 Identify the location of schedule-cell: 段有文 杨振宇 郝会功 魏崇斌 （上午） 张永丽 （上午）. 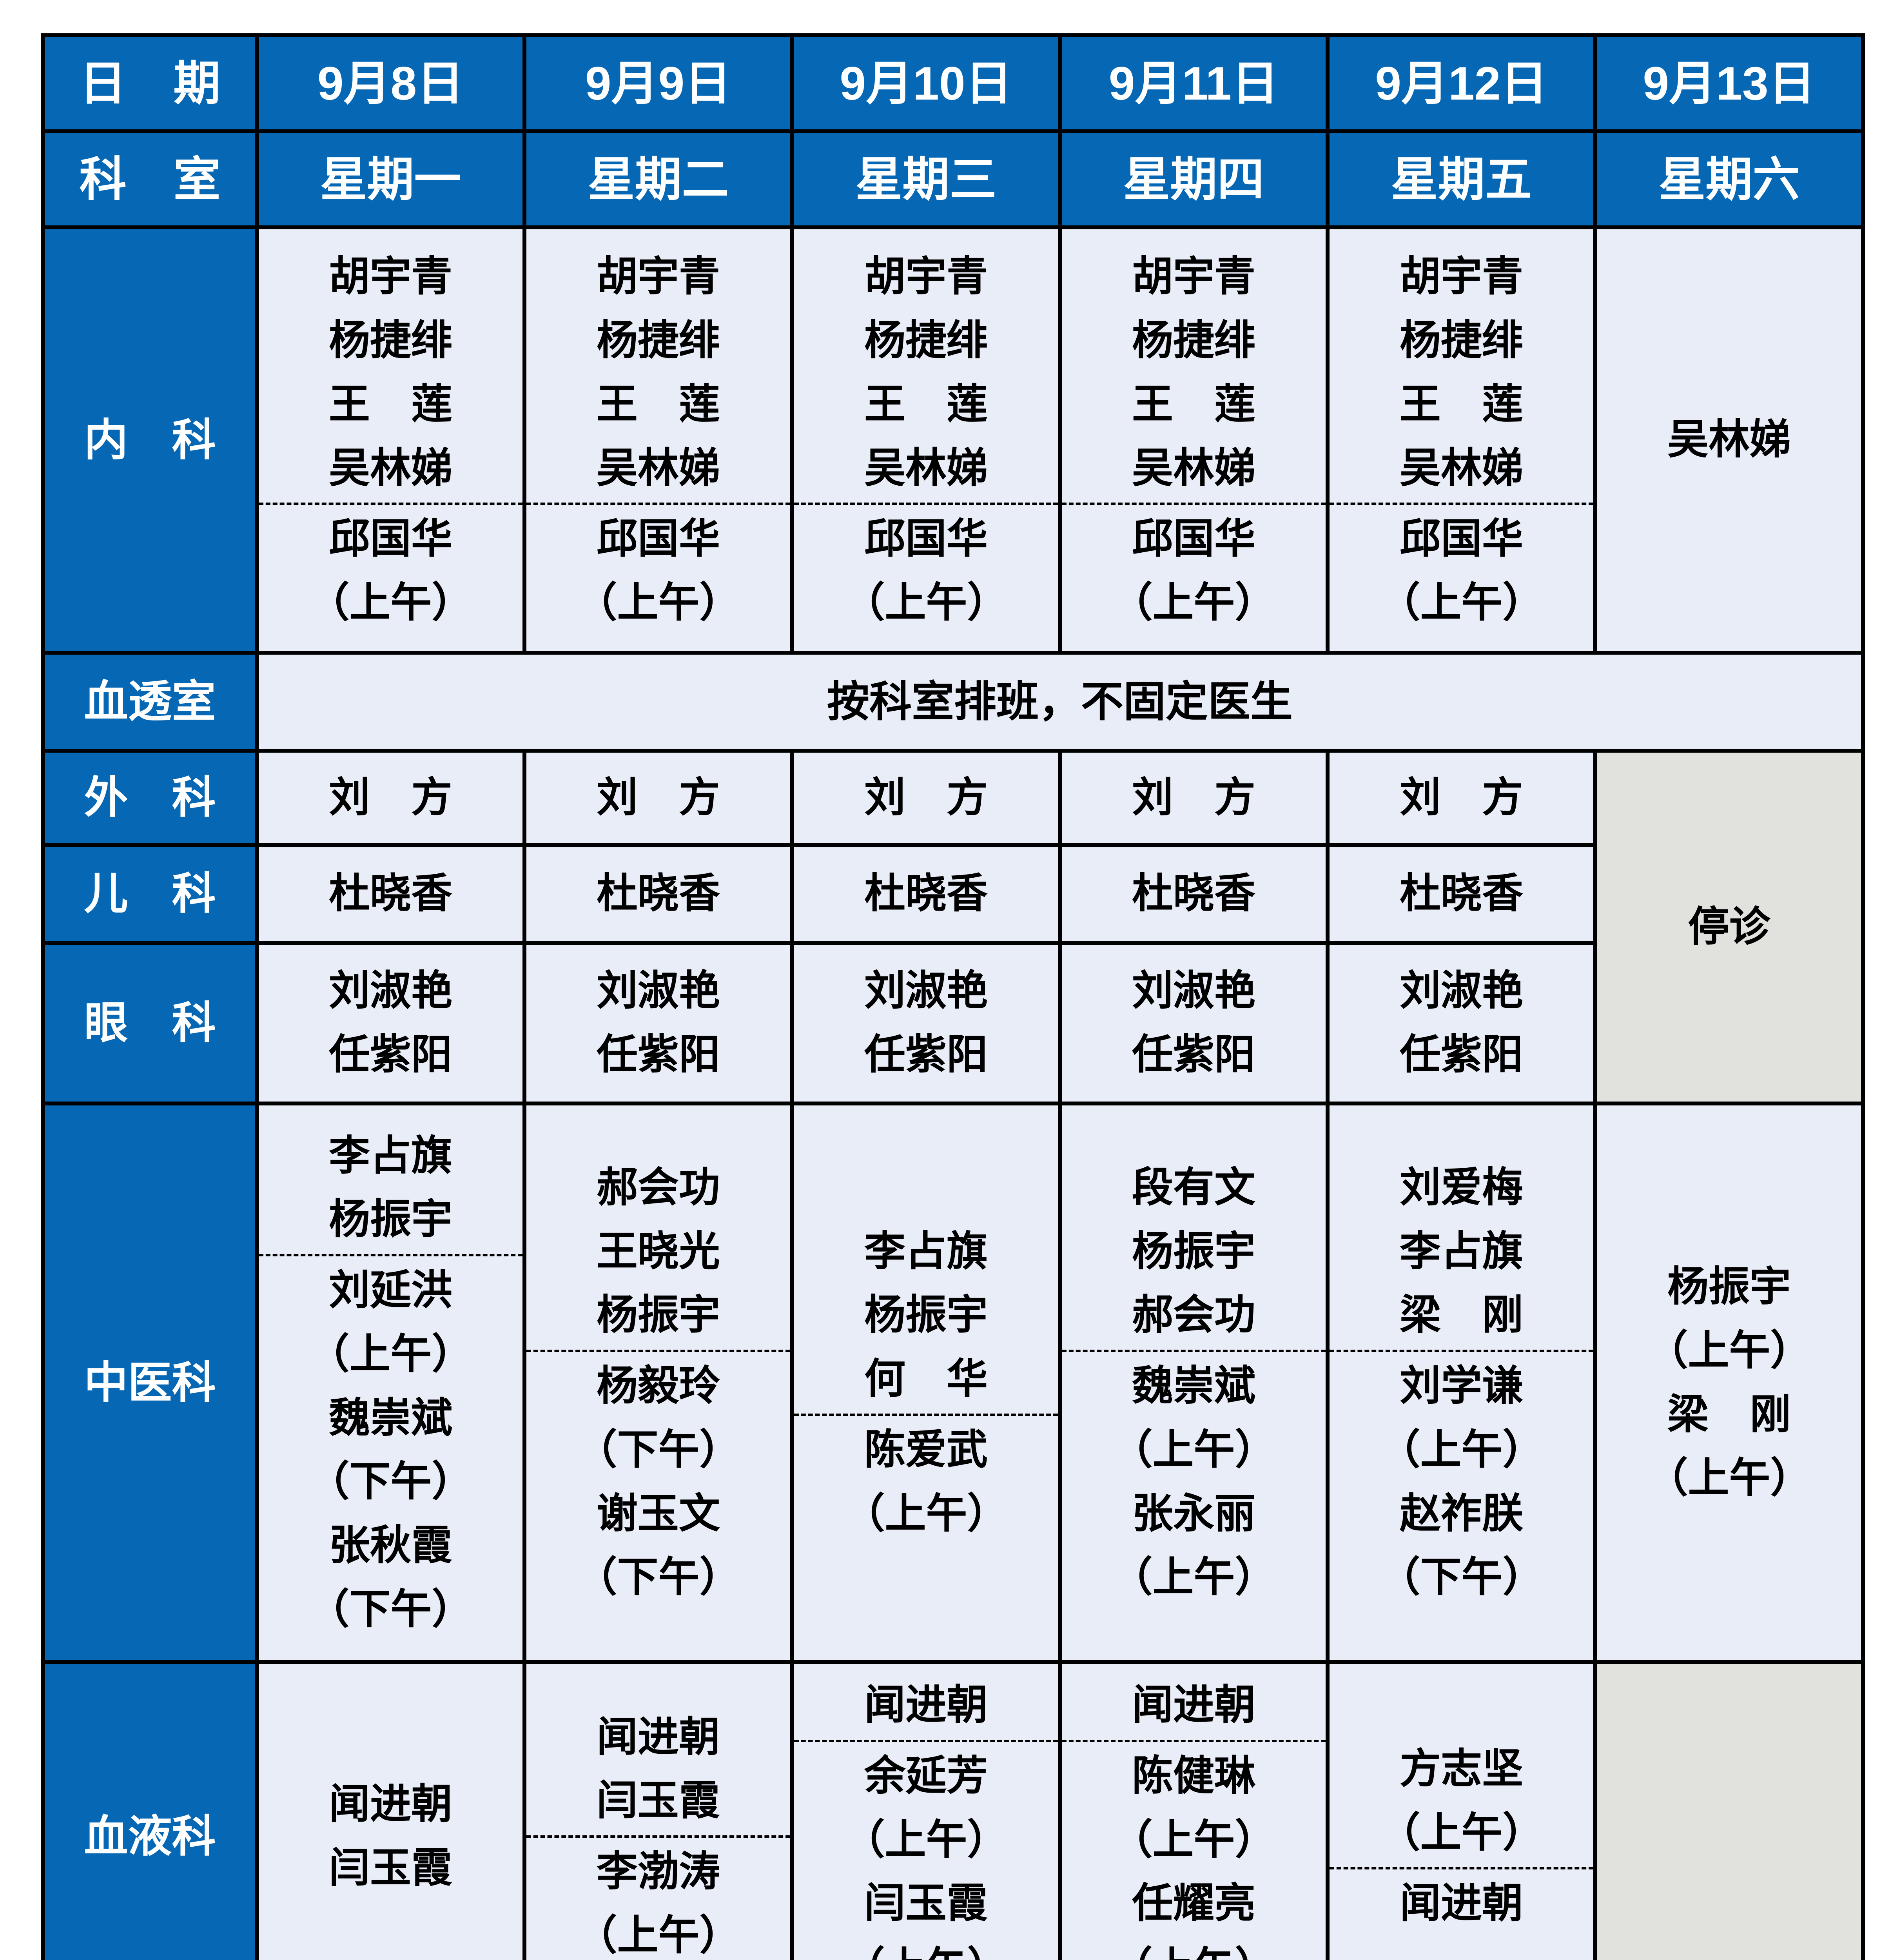
(1194, 1383).